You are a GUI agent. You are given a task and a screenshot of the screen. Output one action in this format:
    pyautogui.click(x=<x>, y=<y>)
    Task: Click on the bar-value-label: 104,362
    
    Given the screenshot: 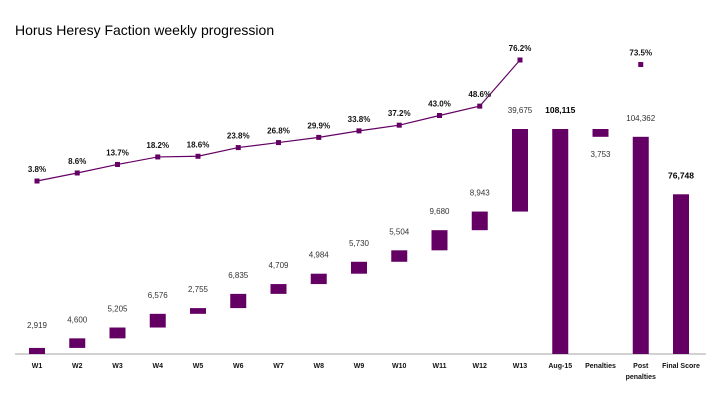 What is the action you would take?
    pyautogui.click(x=640, y=118)
    